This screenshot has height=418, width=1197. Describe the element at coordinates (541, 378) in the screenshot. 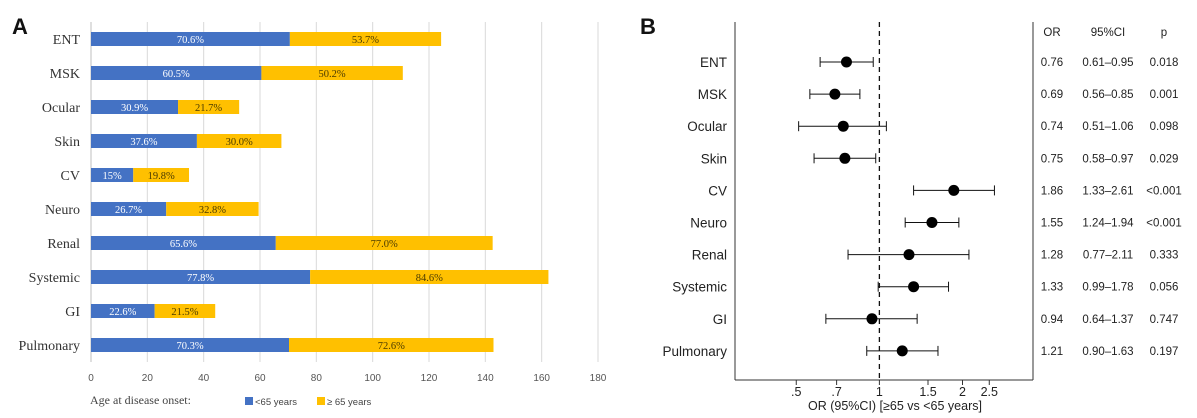

I see `x-tick-label: 160` at that location.